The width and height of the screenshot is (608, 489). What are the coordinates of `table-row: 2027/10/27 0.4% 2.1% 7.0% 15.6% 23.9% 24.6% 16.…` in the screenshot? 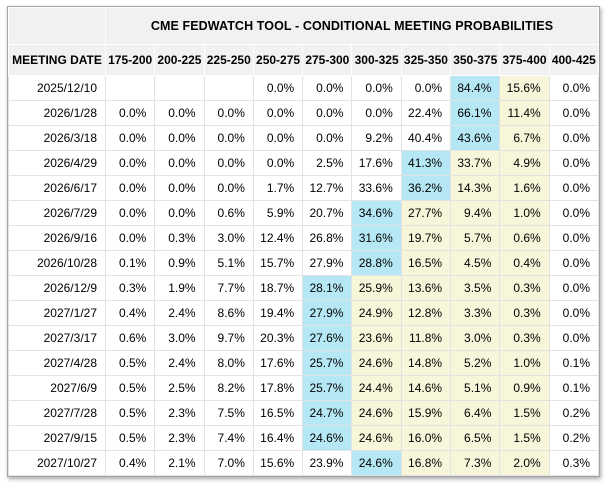 It's located at (304, 463).